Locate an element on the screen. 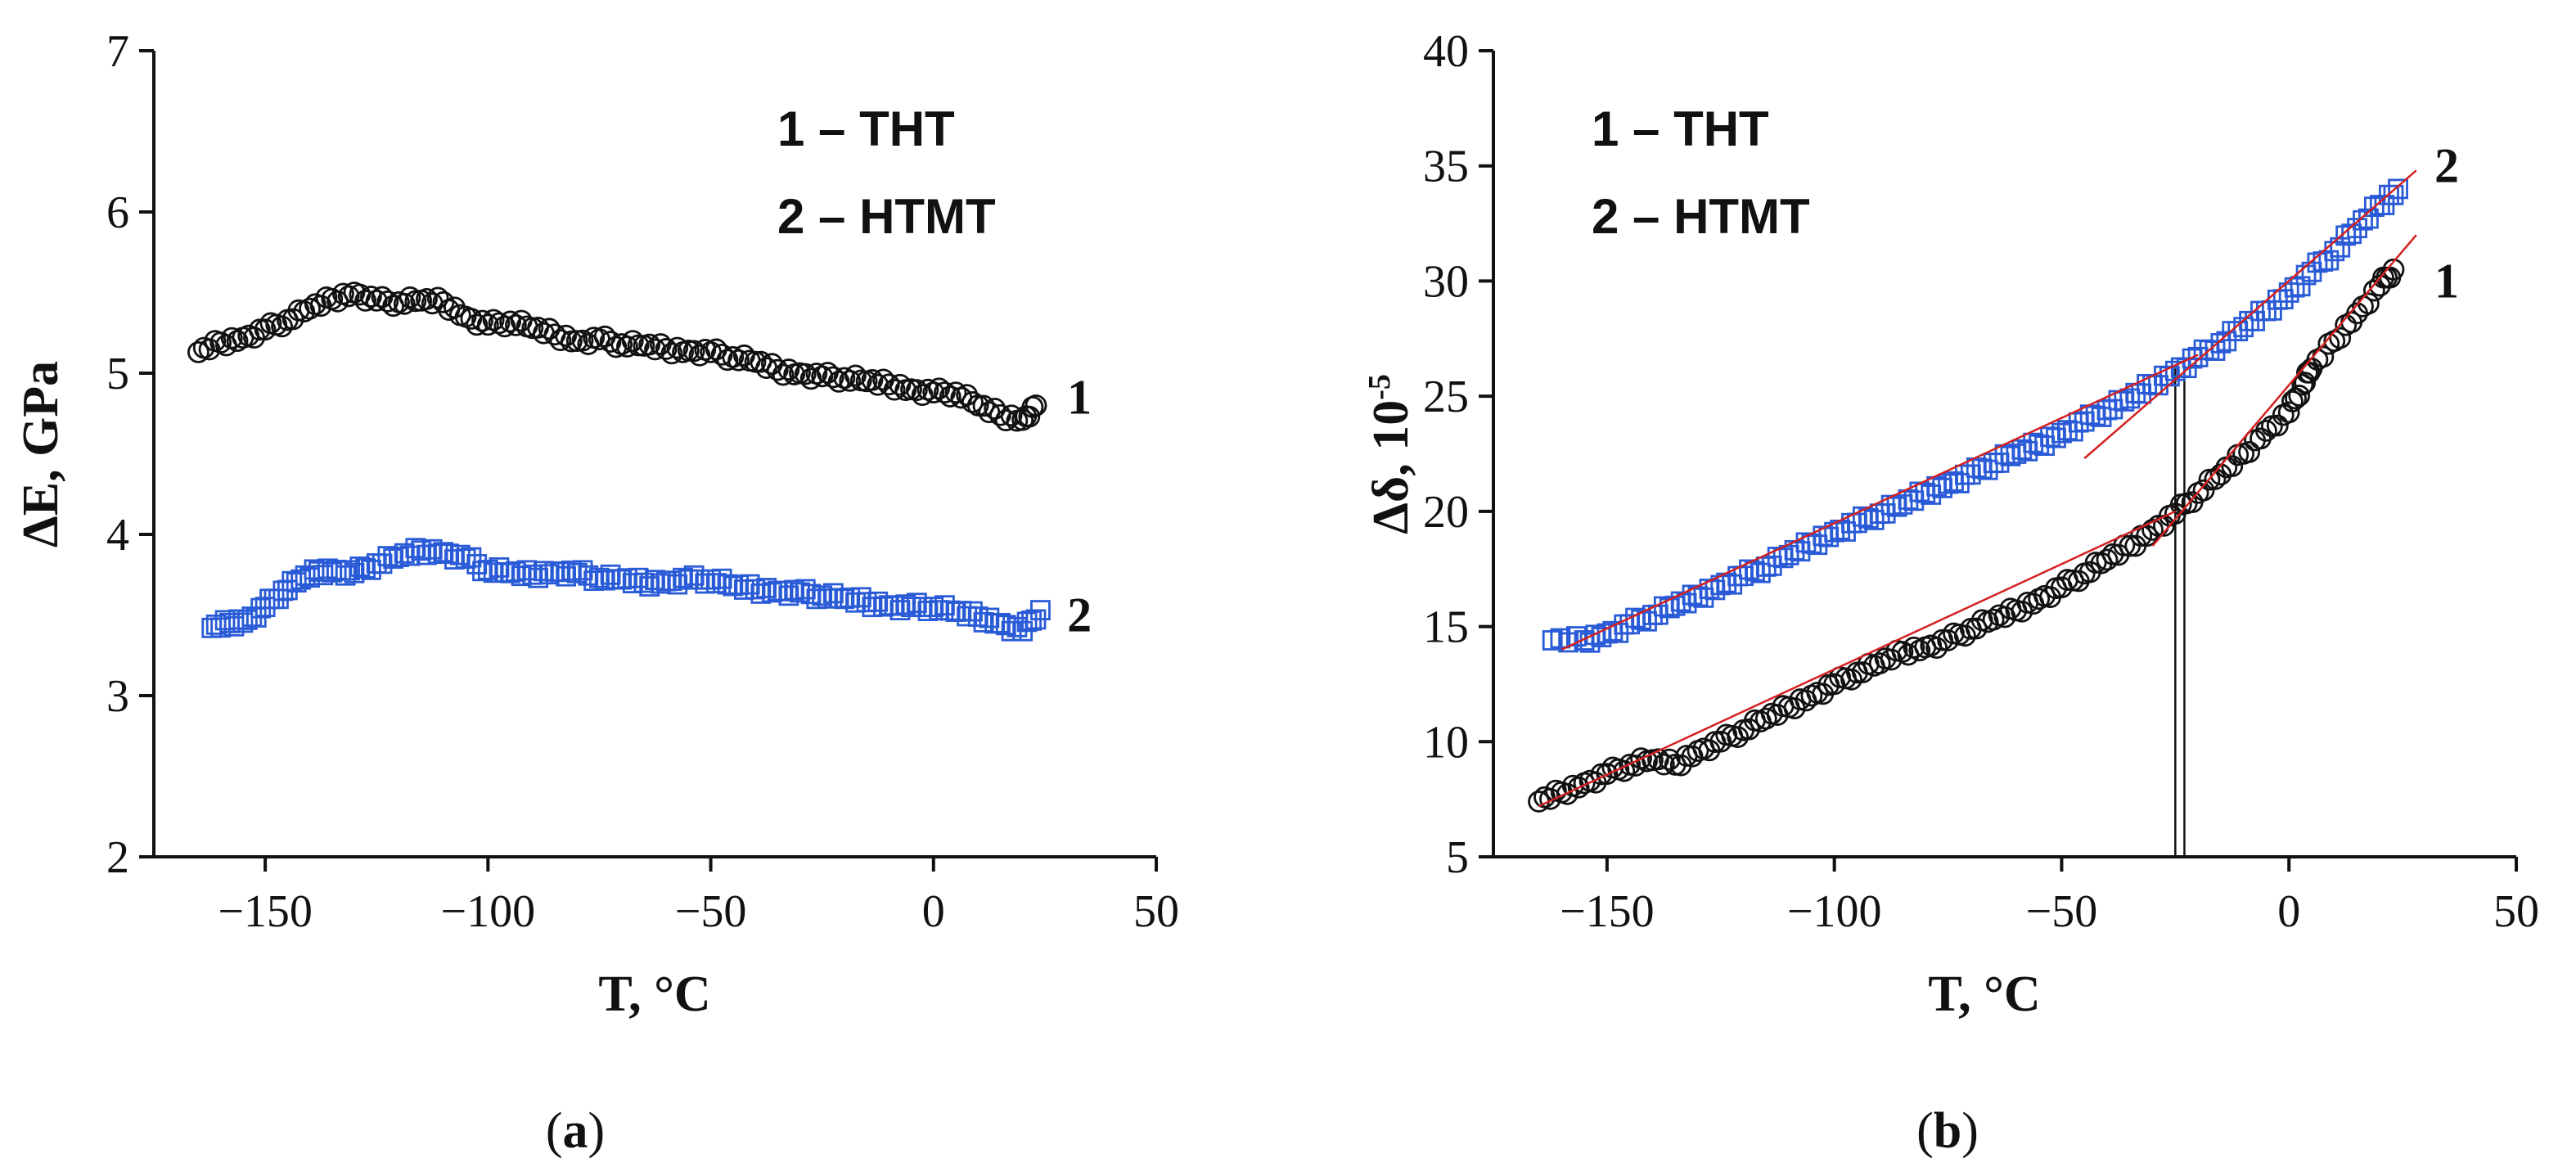 The width and height of the screenshot is (2576, 1176). panel-b-y-axis-label: Δδ, 10-5 is located at coordinates (1390, 454).